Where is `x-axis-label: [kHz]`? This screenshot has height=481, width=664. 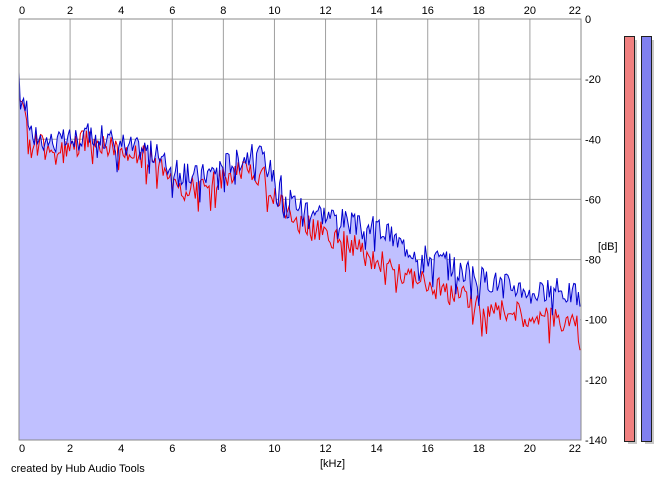 x-axis-label: [kHz] is located at coordinates (332, 464).